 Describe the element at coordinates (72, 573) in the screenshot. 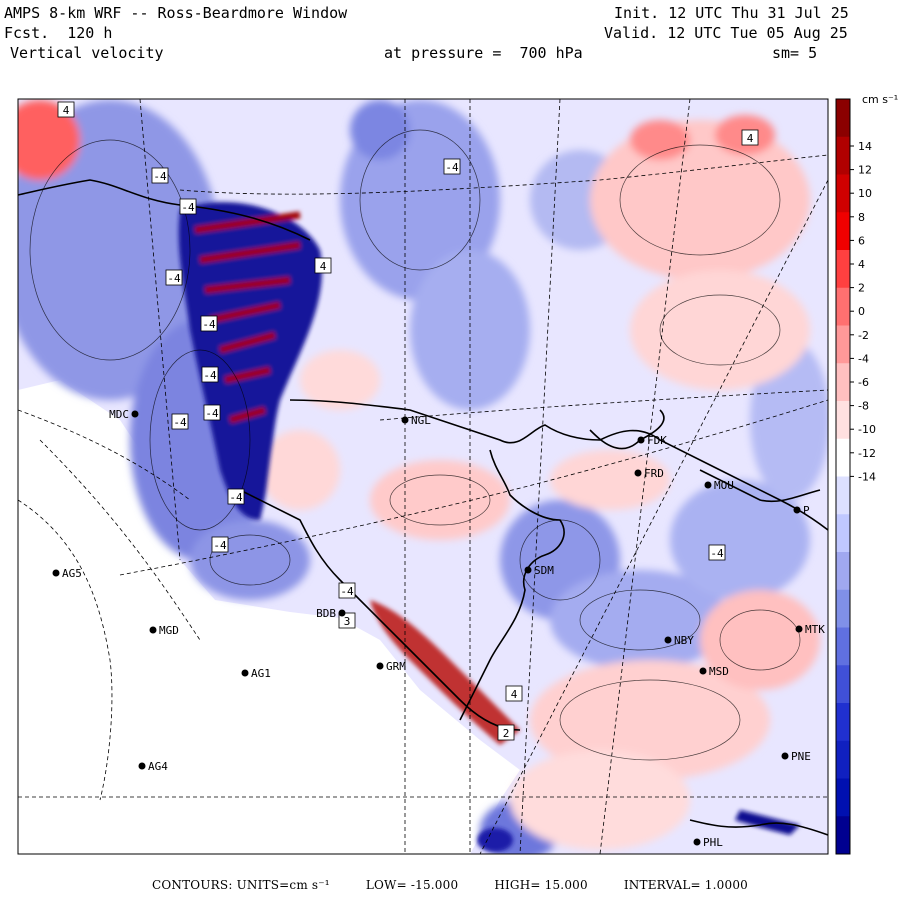

I see `station-label: AG5` at that location.